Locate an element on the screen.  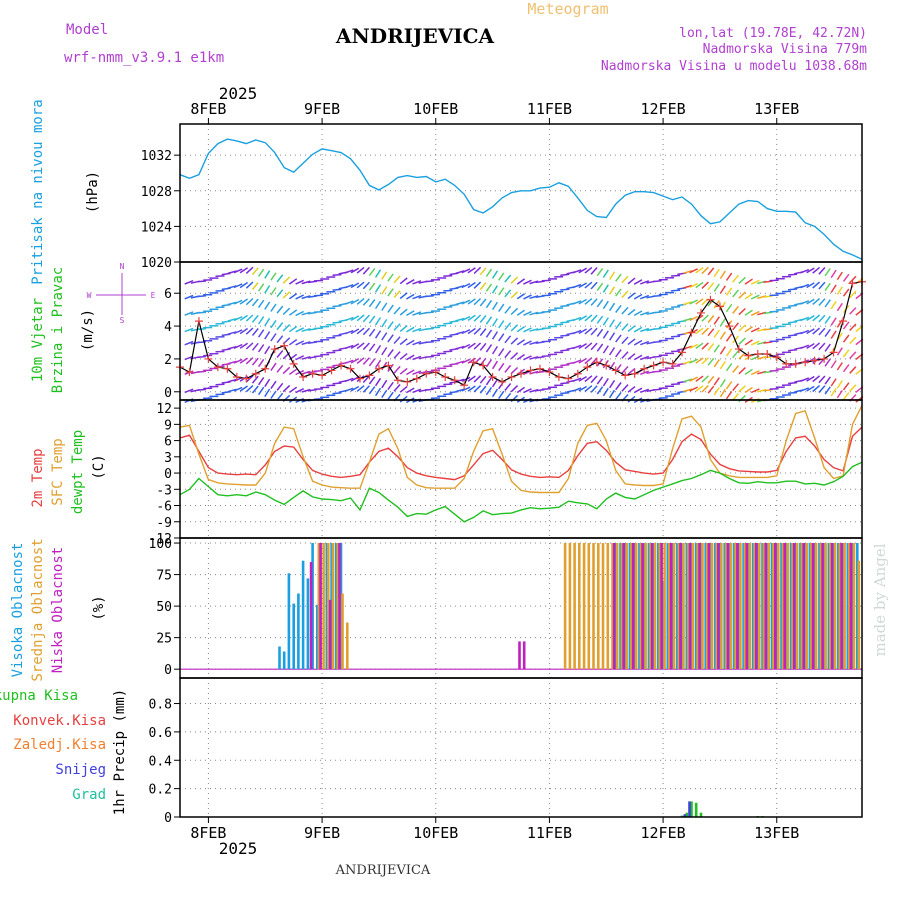
compass-rose: N E S W is located at coordinates (121, 293).